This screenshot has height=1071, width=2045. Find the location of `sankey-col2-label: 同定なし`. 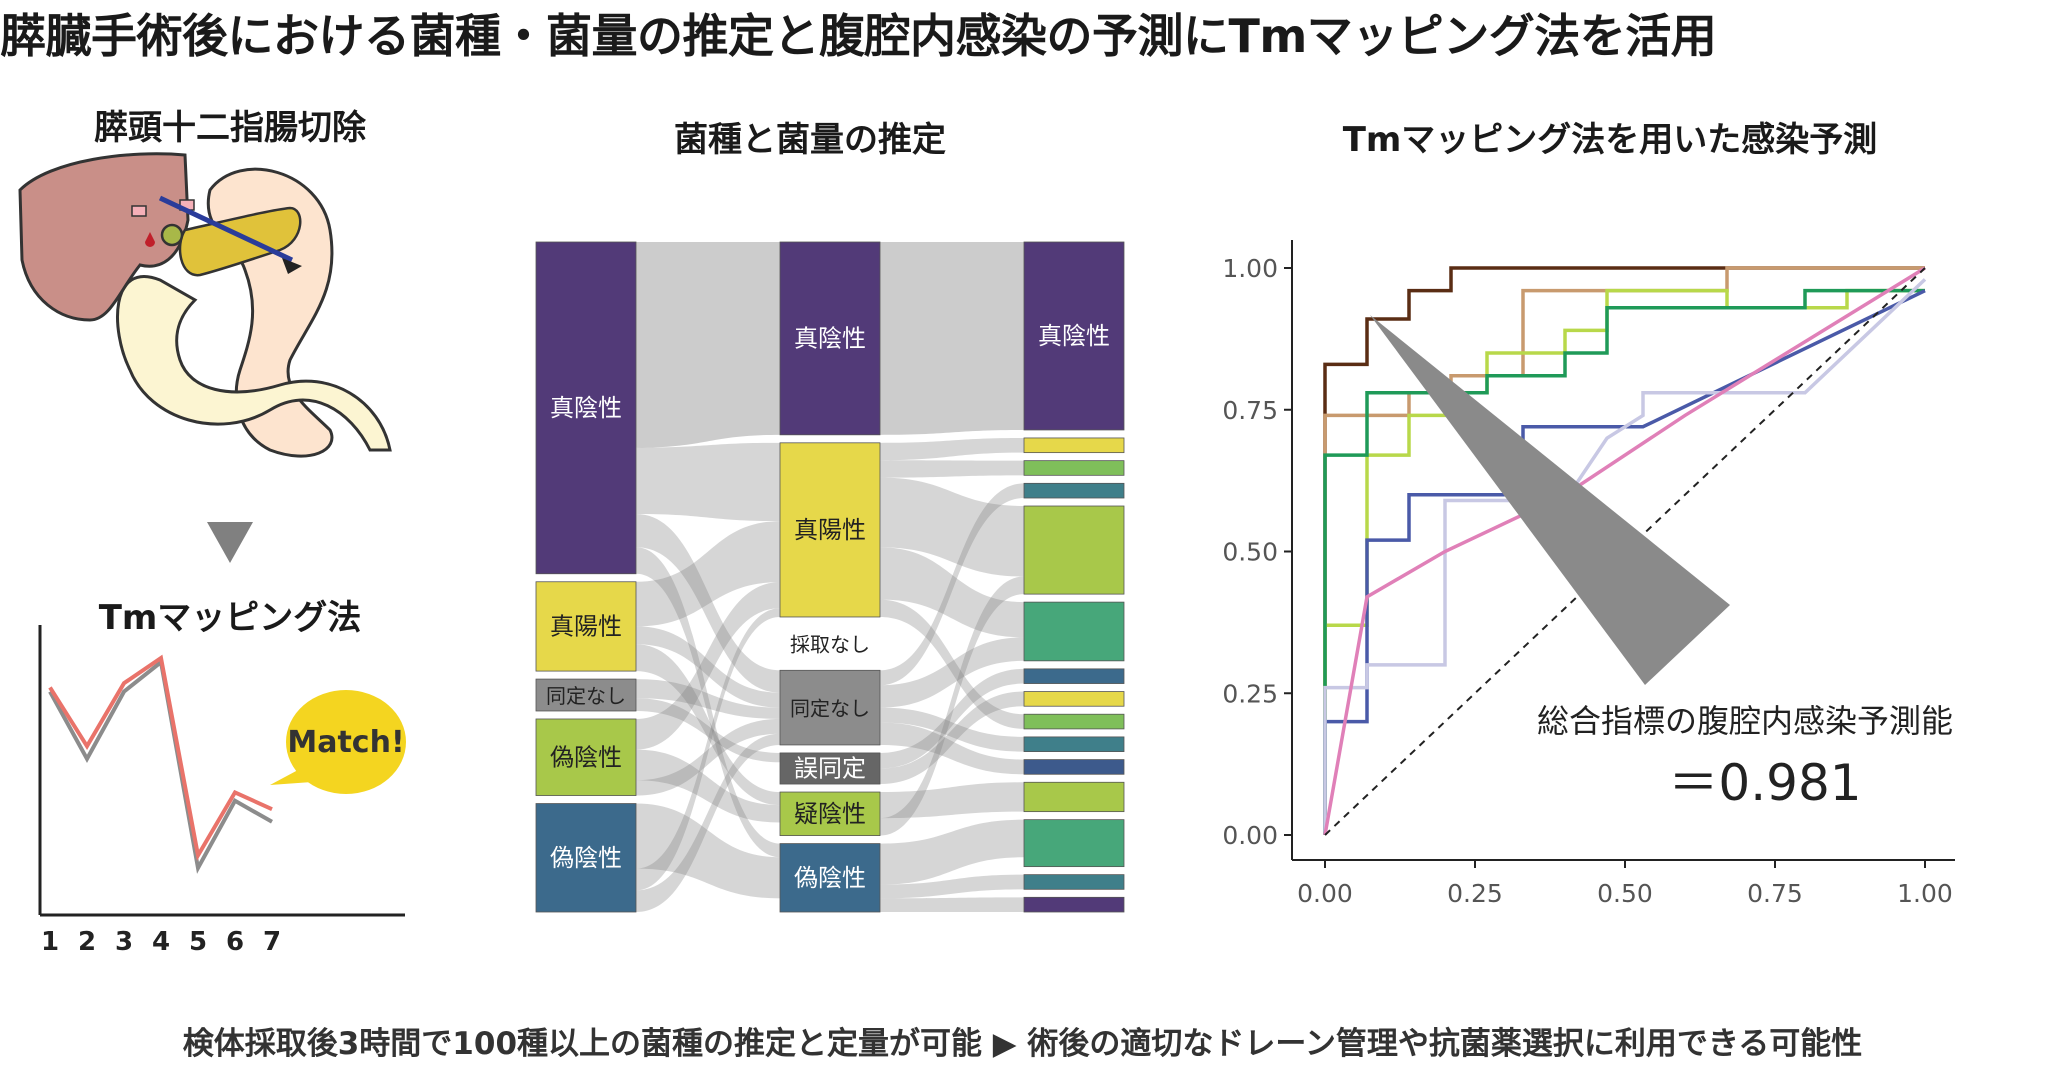

sankey-col2-label: 同定なし is located at coordinates (830, 709).